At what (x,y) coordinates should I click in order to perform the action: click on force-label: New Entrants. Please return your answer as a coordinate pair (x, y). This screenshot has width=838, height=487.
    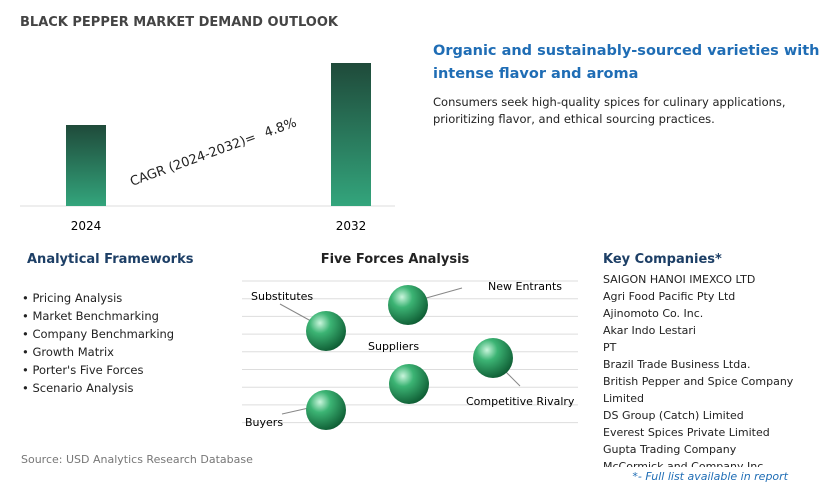
    Looking at the image, I should click on (525, 286).